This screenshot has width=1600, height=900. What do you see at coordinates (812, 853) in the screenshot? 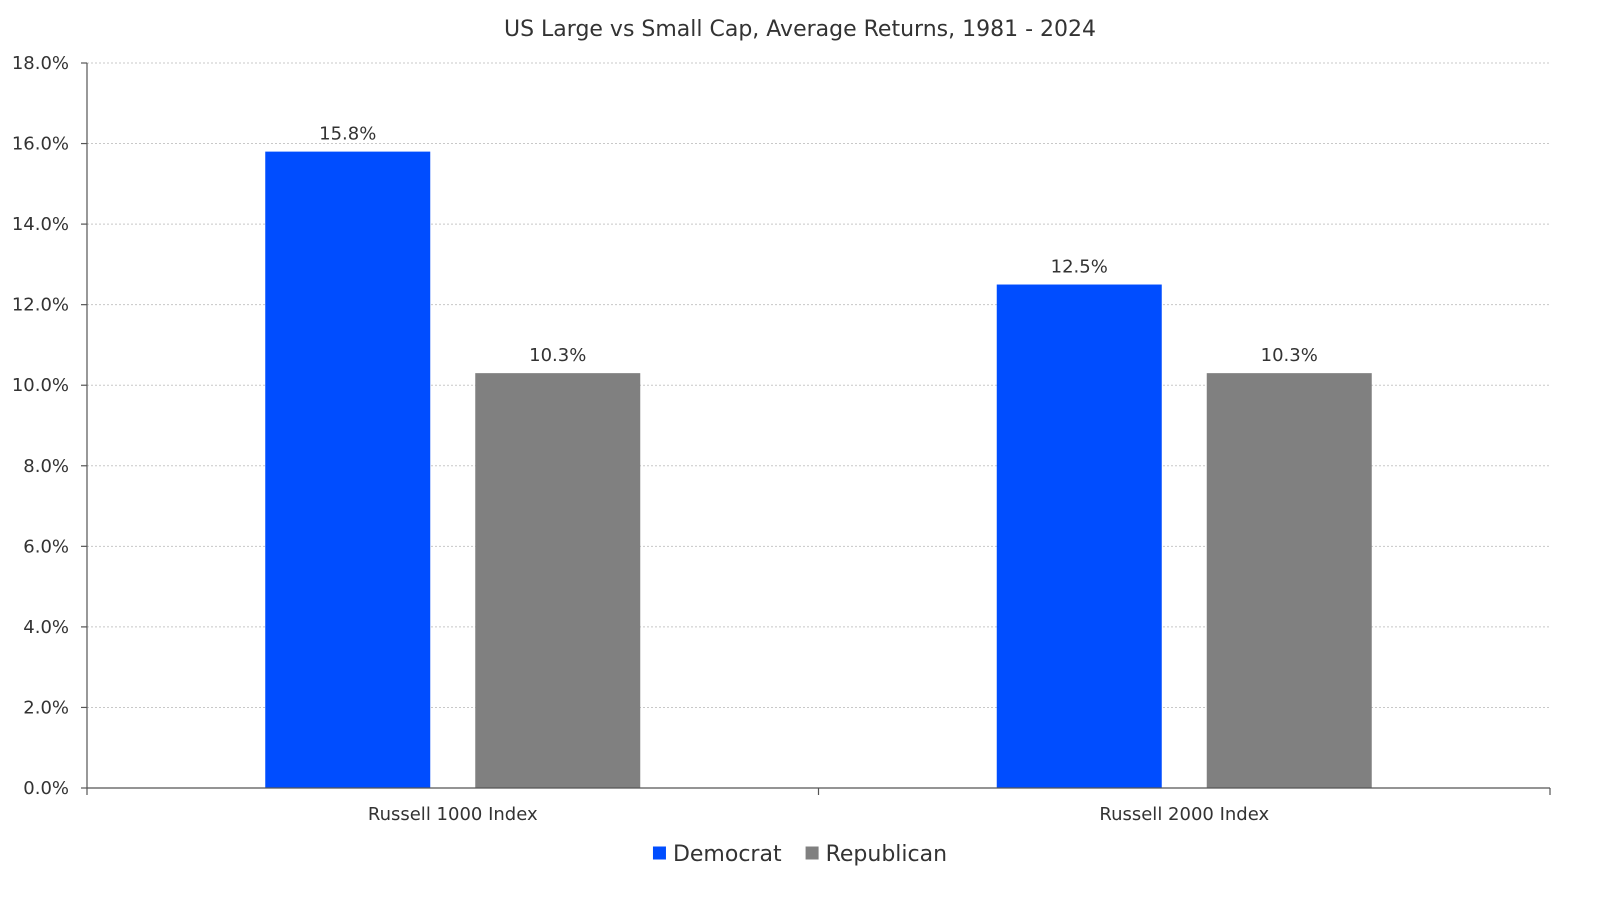
I see `legend-swatch-republican` at bounding box center [812, 853].